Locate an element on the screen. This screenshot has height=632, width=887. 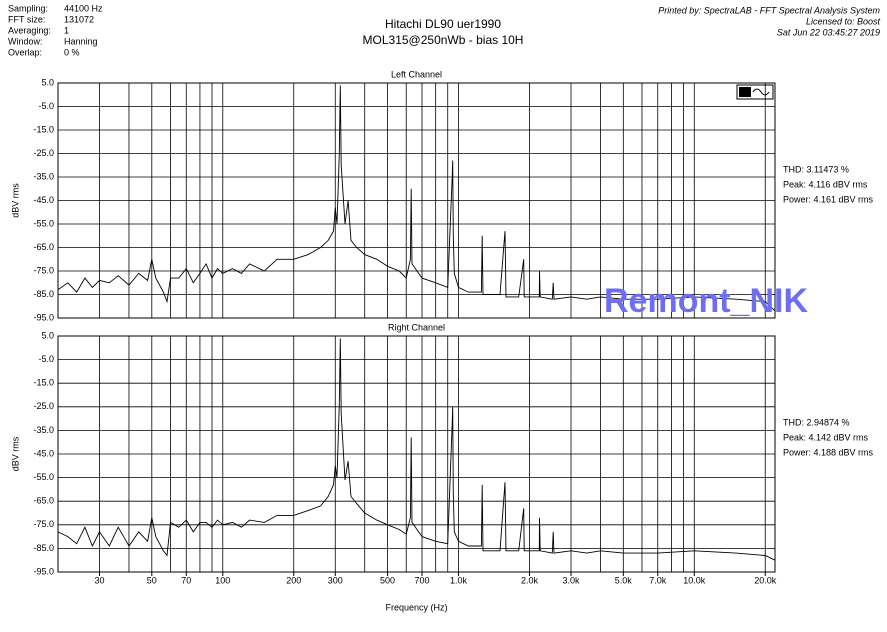
x-tick-label: 30 is located at coordinates (100, 580).